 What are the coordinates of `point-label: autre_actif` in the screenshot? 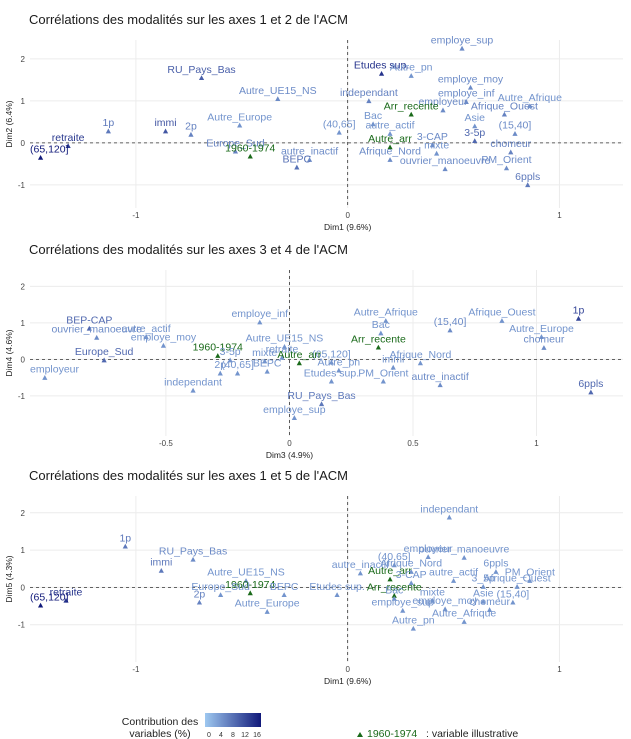 It's located at (390, 126).